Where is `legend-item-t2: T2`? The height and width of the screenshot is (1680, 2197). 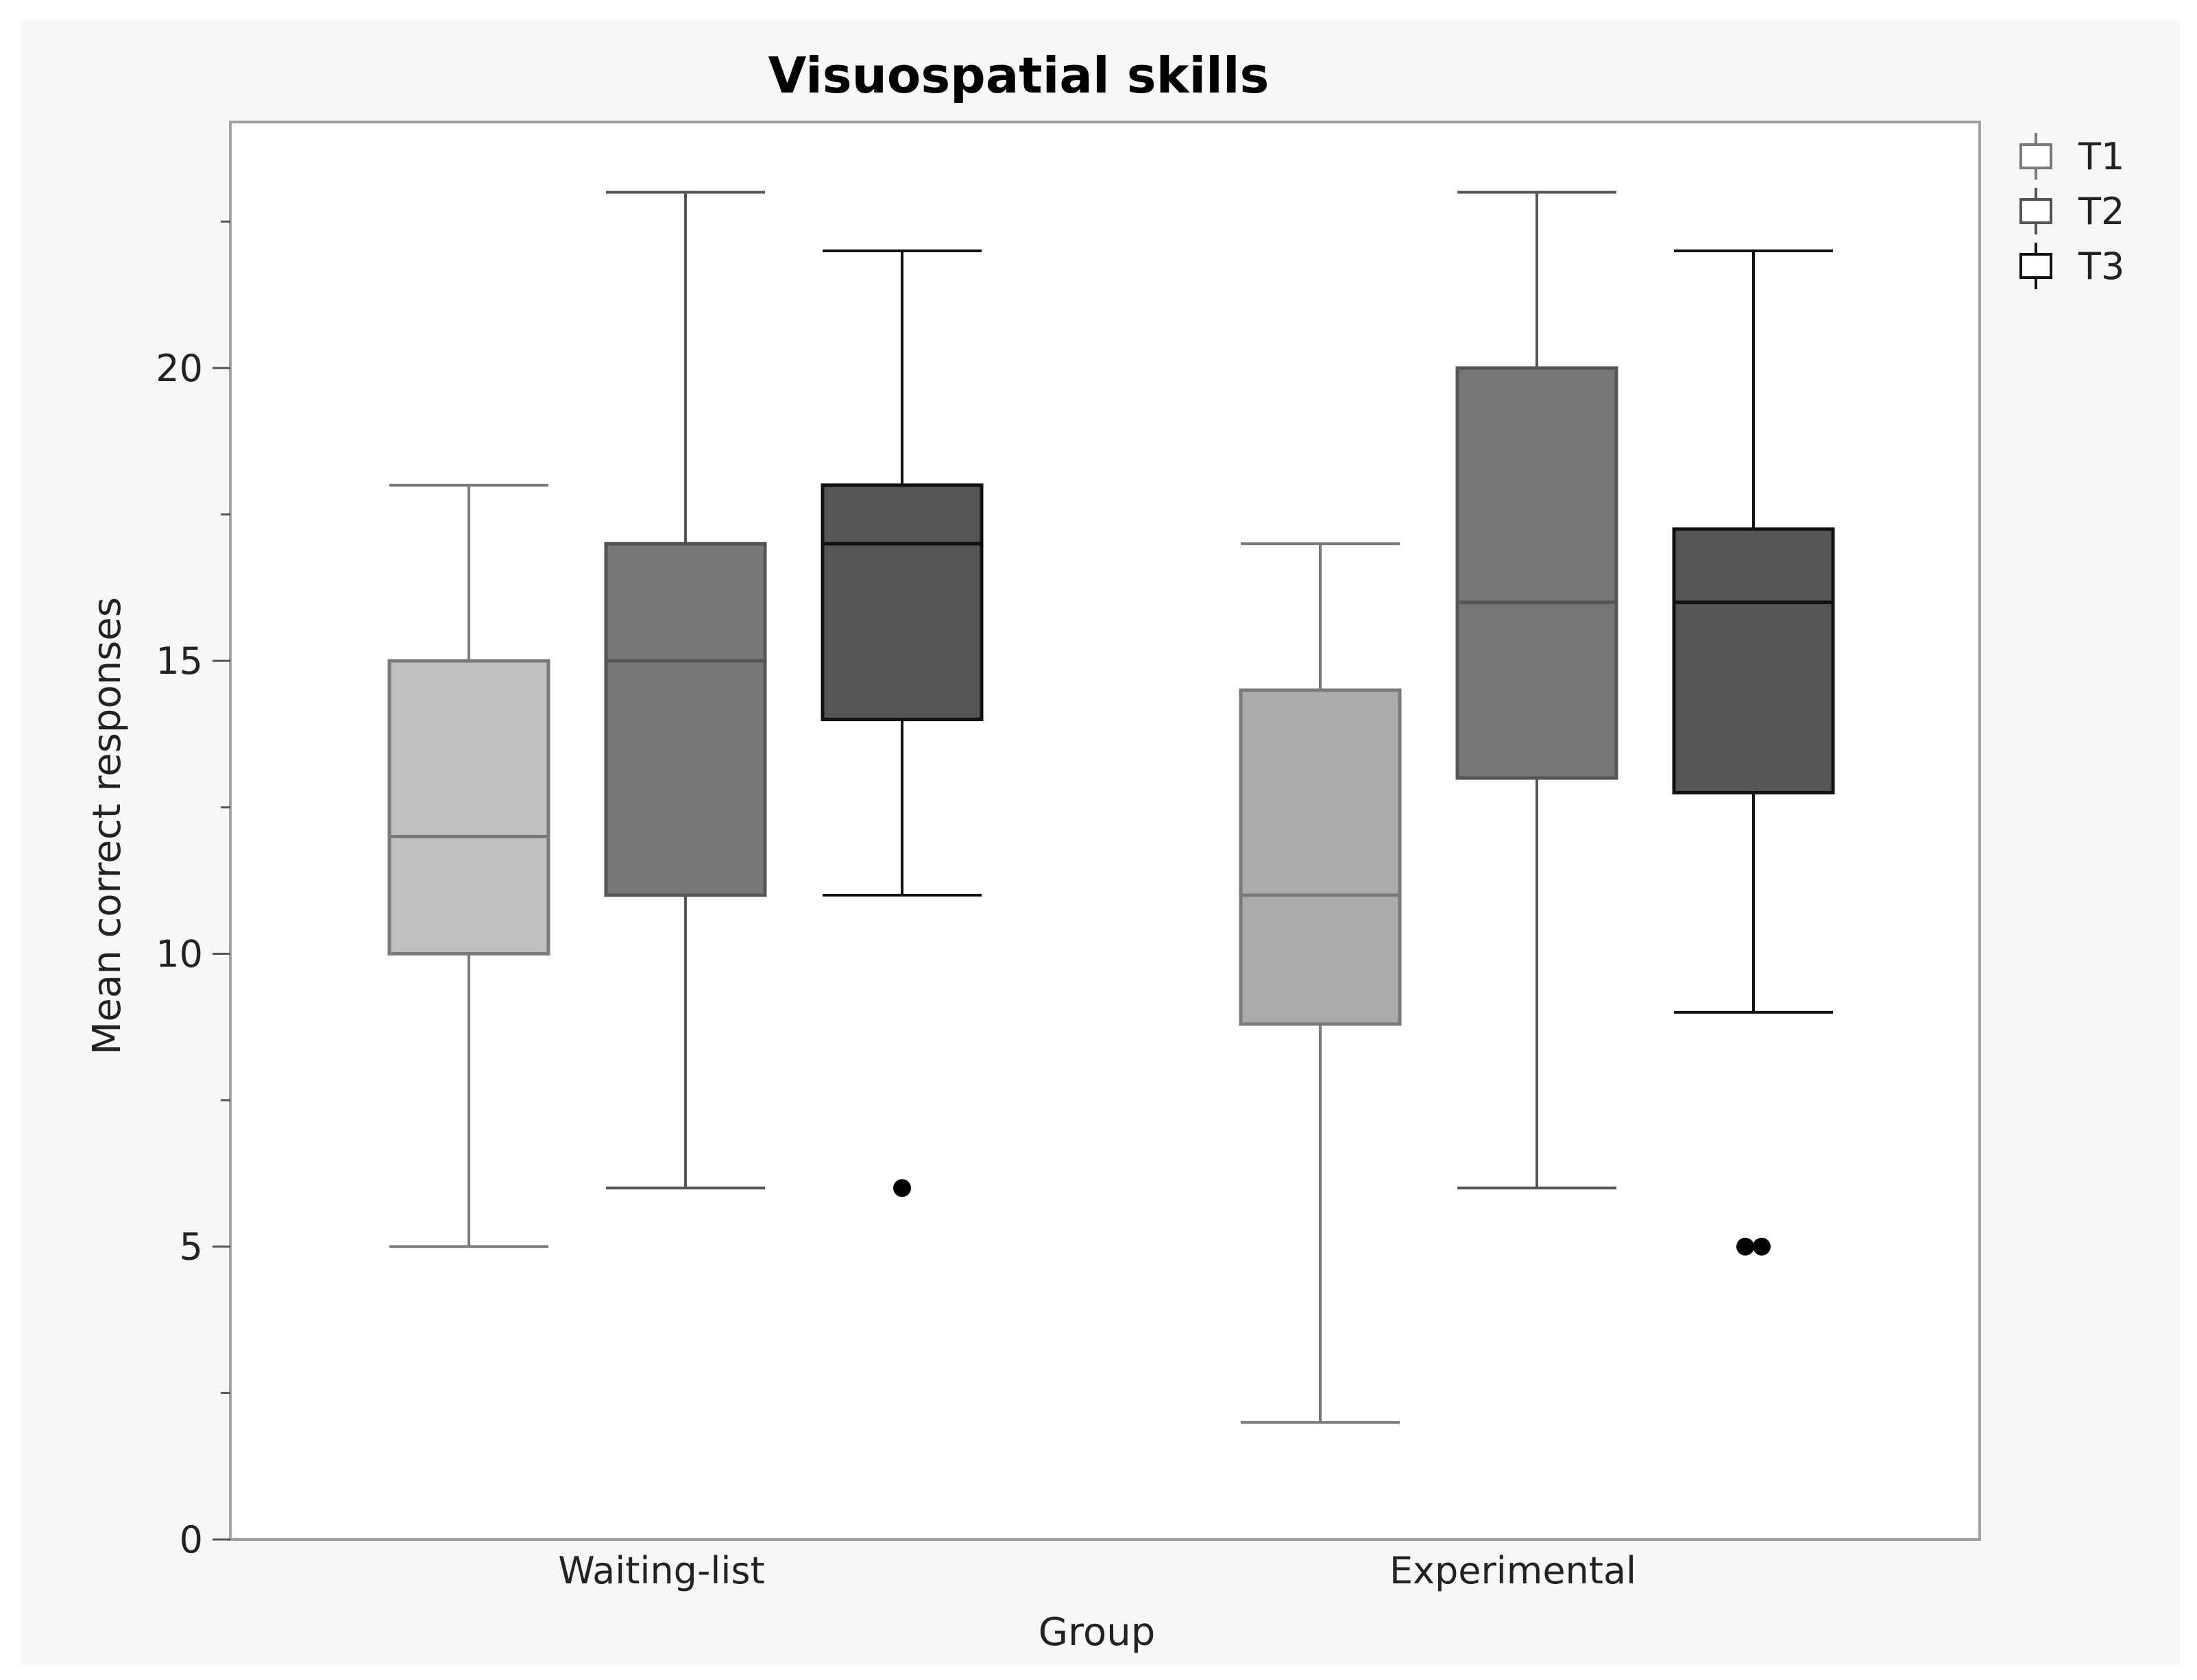
legend-item-t2: T2 is located at coordinates (2071, 211).